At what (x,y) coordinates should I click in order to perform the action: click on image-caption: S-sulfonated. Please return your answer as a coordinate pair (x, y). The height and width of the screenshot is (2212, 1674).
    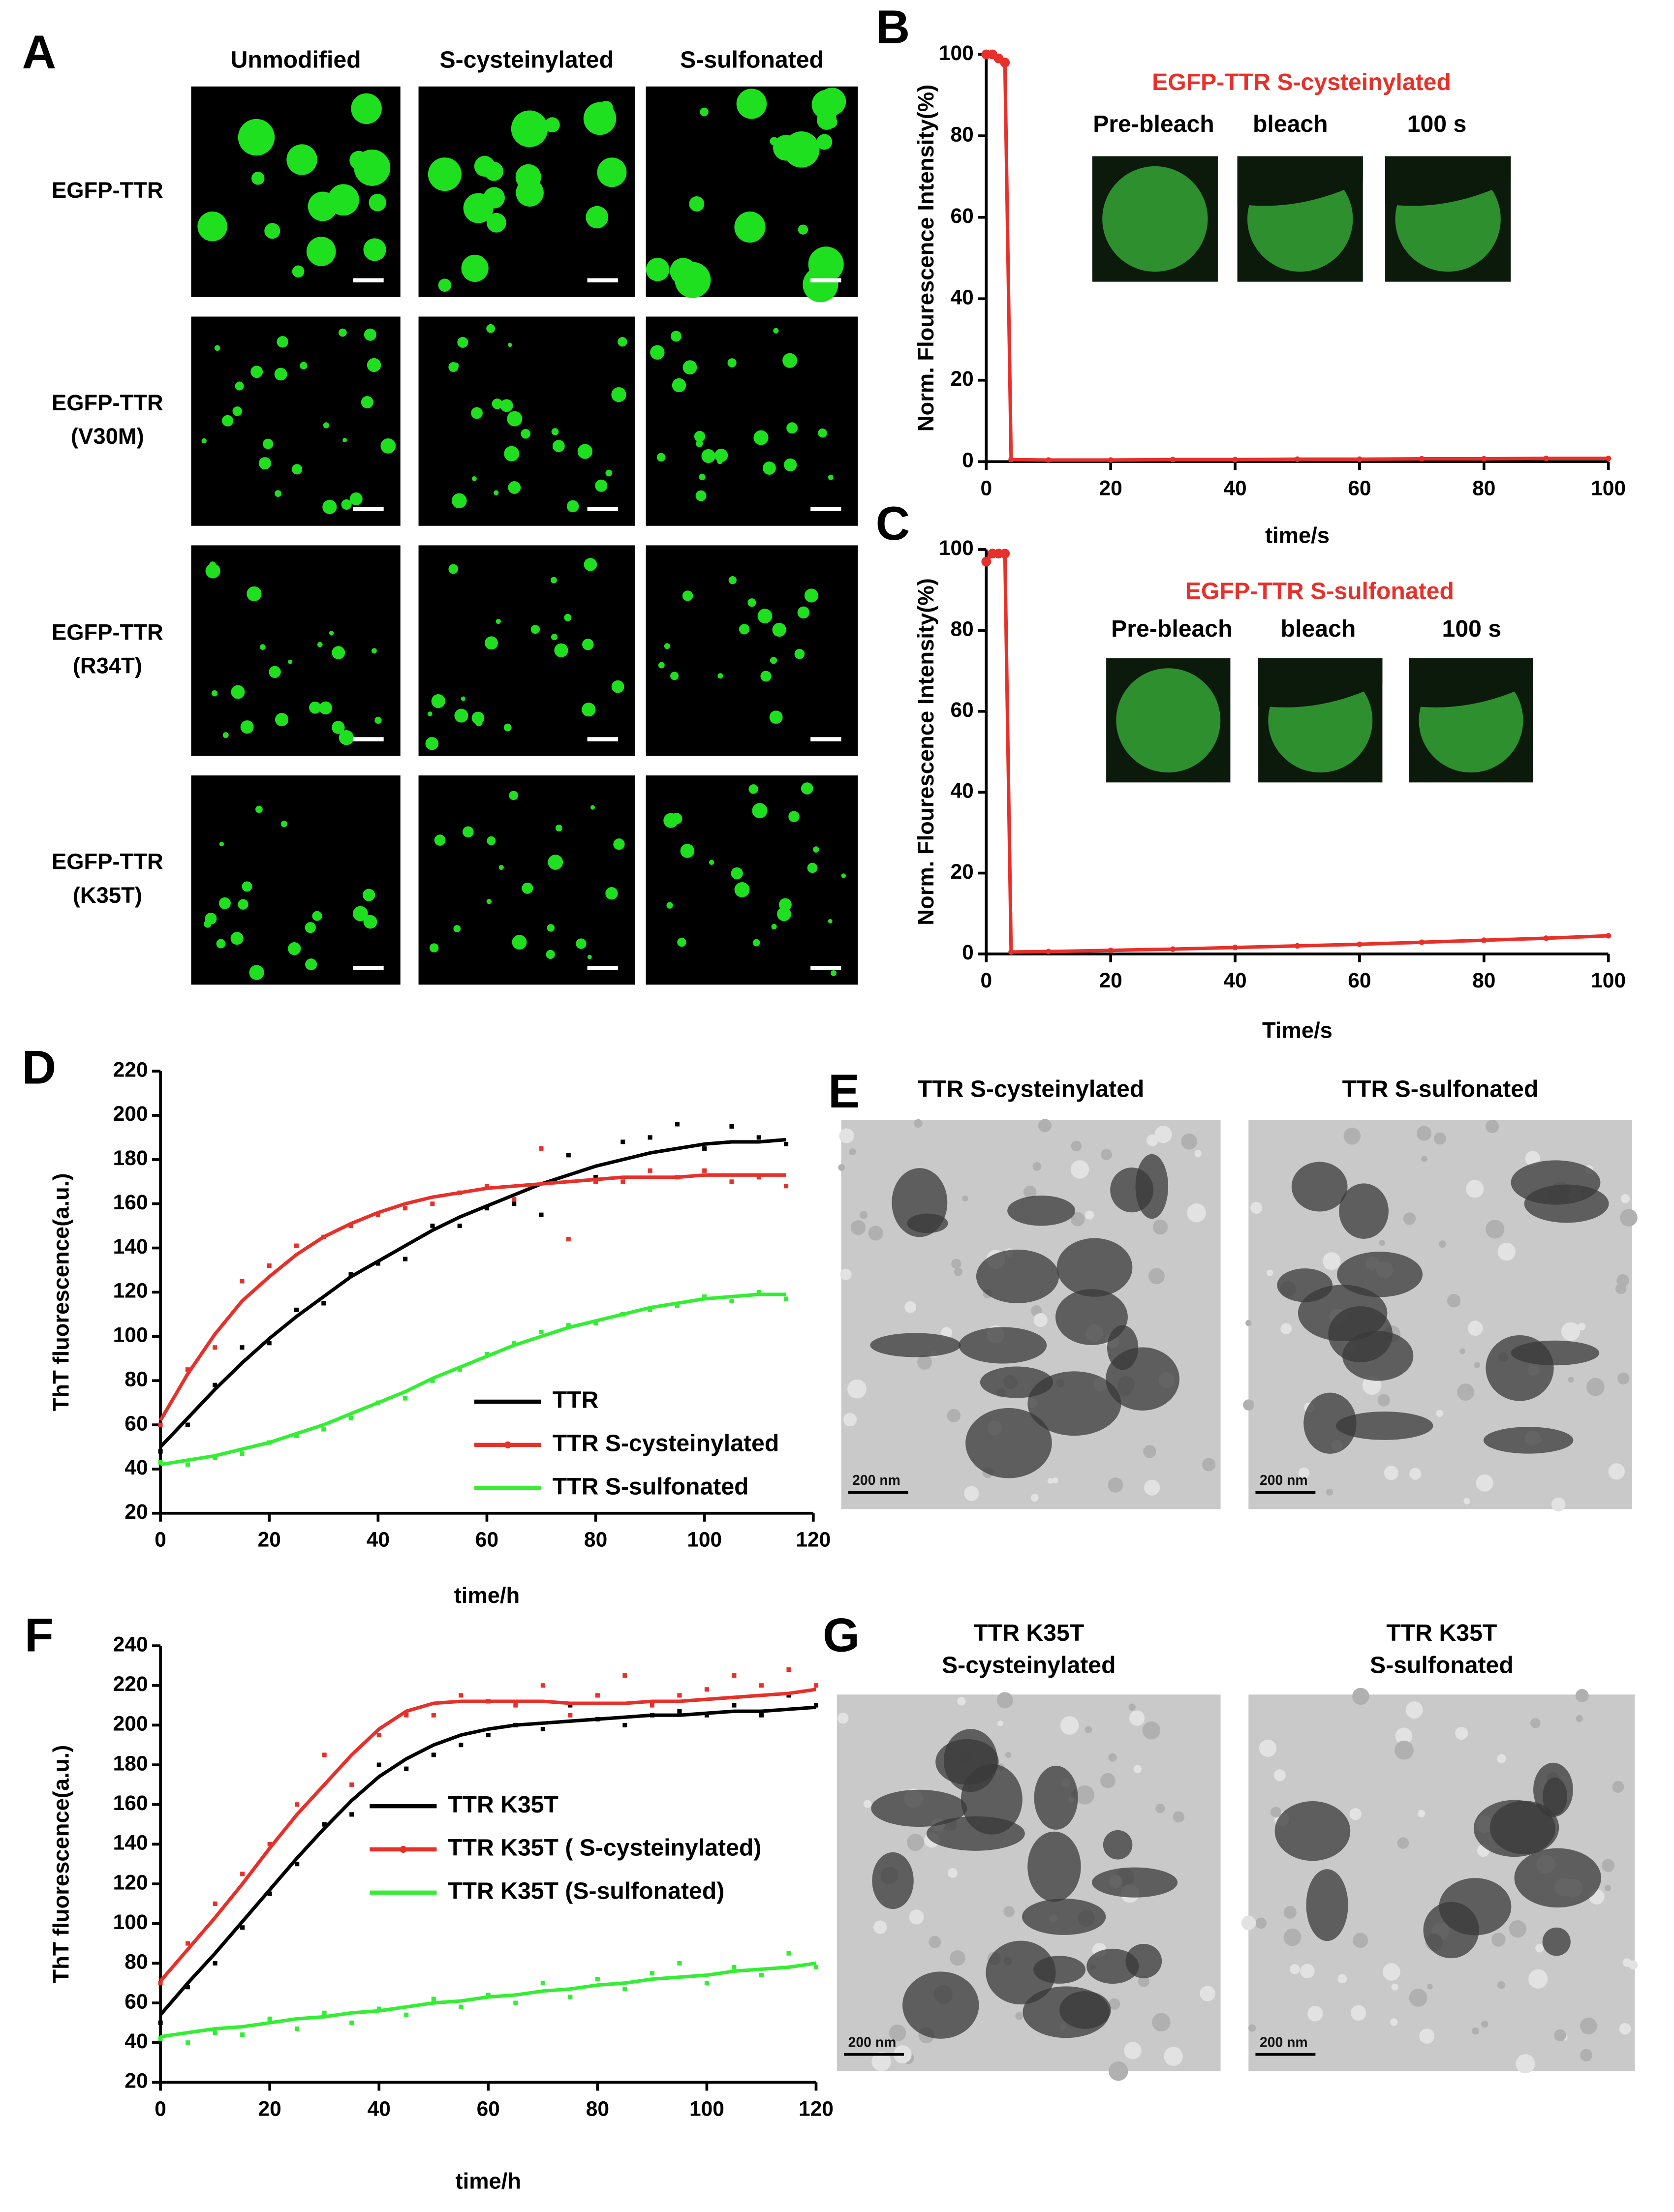
    Looking at the image, I should click on (1442, 1665).